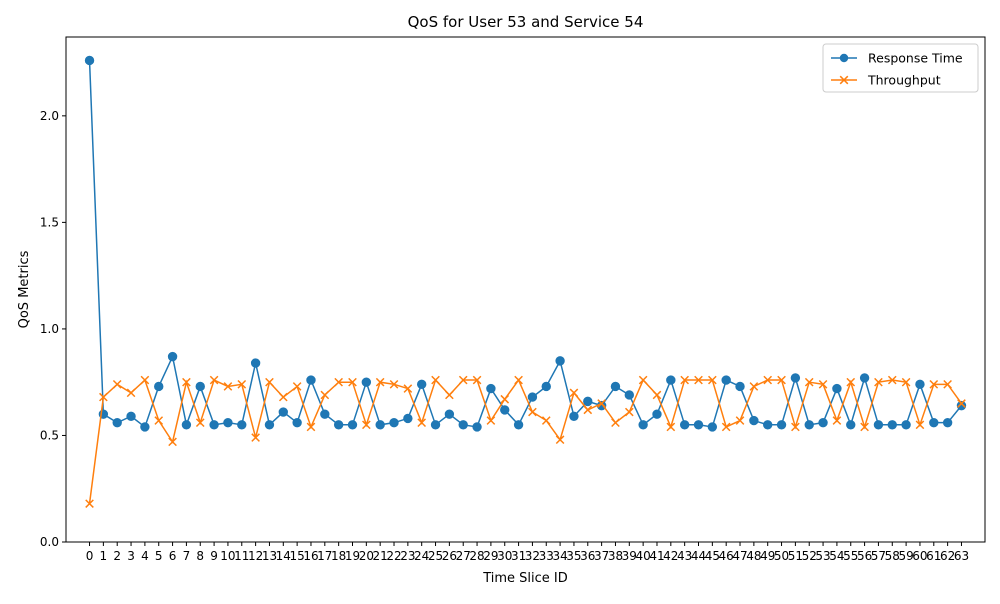 Image resolution: width=1000 pixels, height=604 pixels. I want to click on legend-box, so click(900, 68).